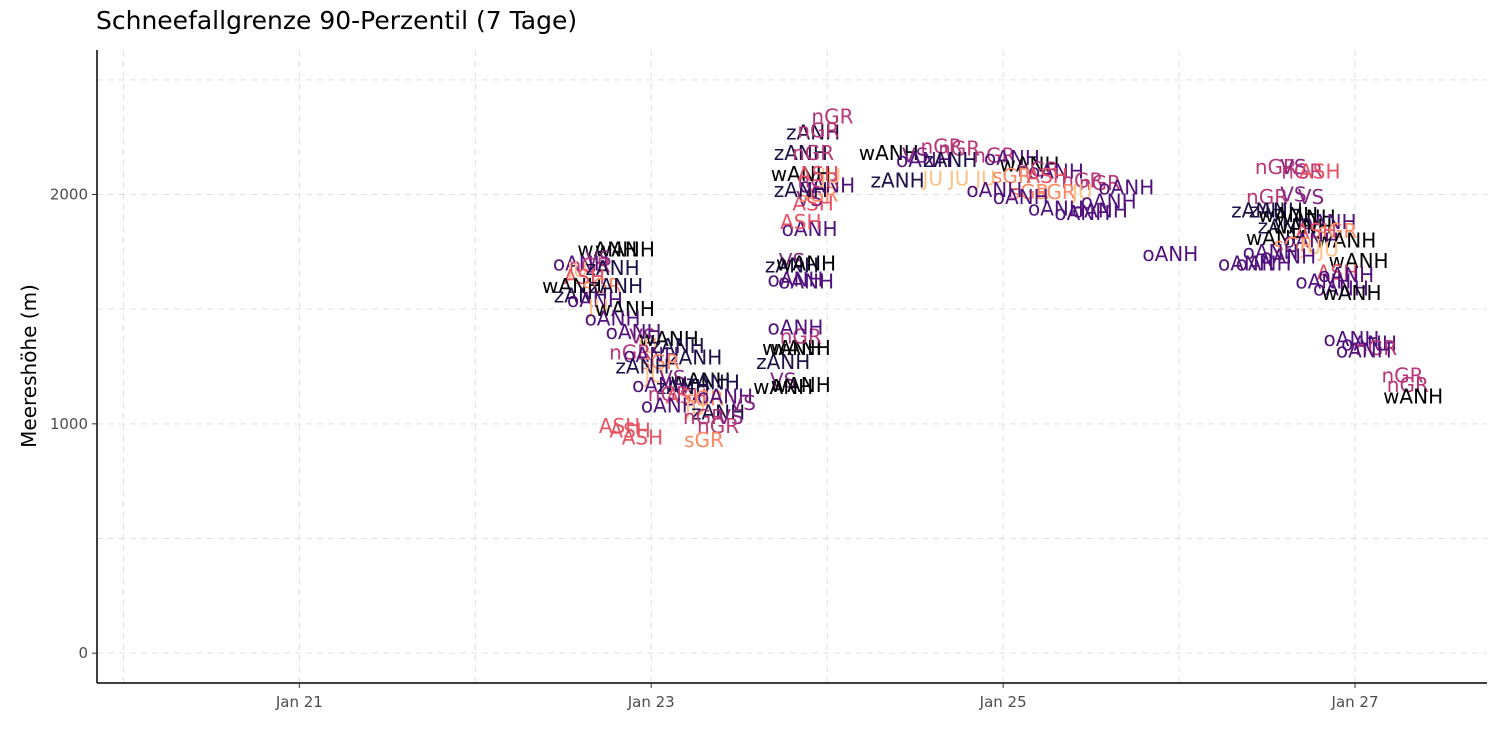 The image size is (1500, 750). Describe the element at coordinates (1355, 702) in the screenshot. I see `x-tick-label: Jan 27` at that location.